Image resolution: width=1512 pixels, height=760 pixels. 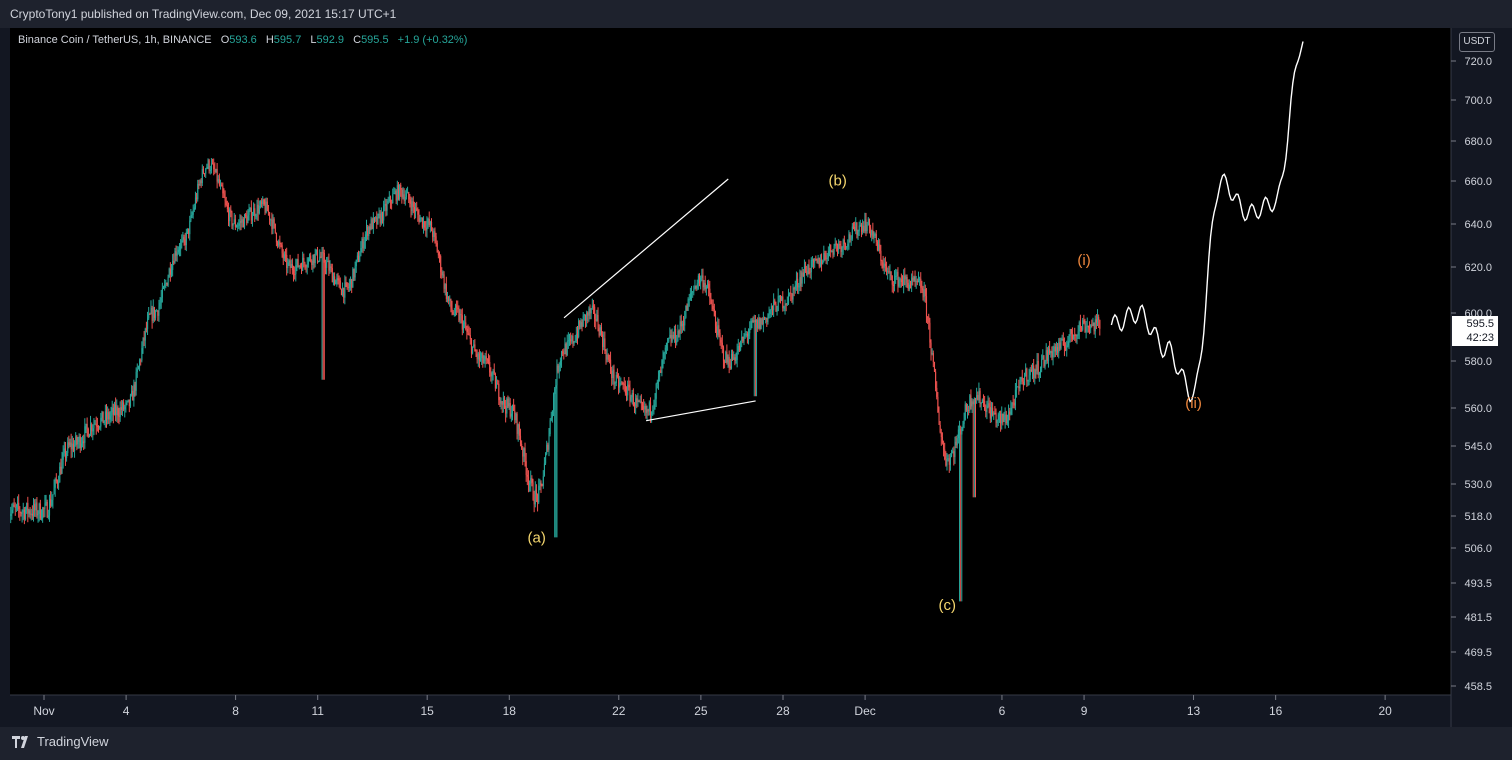 What do you see at coordinates (1477, 42) in the screenshot?
I see `currency-button: USDT` at bounding box center [1477, 42].